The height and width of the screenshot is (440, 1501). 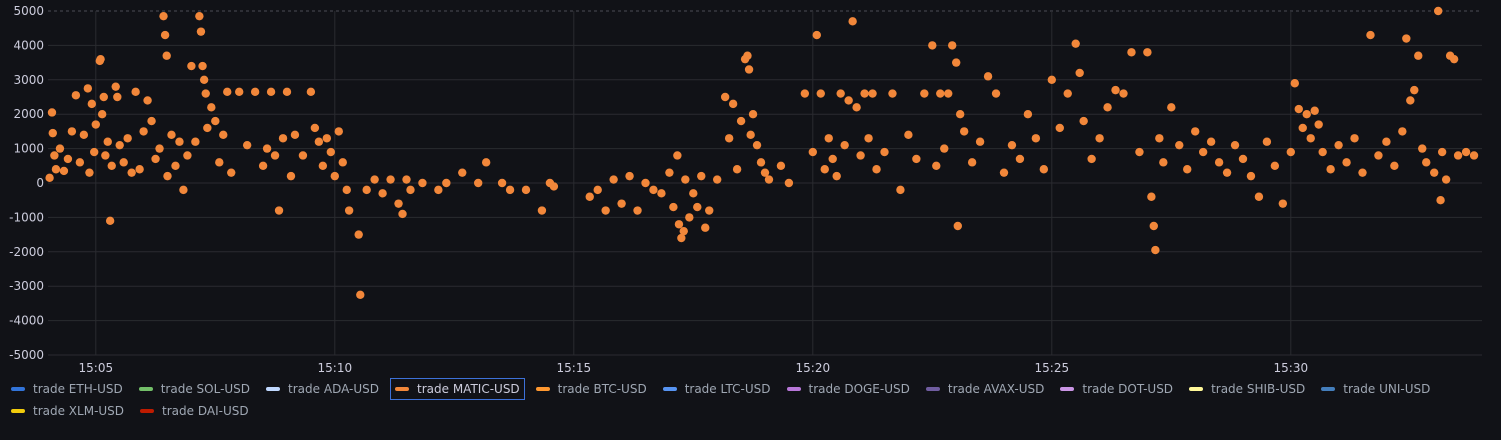 I want to click on legend-item: trade DAI-USD, so click(x=194, y=411).